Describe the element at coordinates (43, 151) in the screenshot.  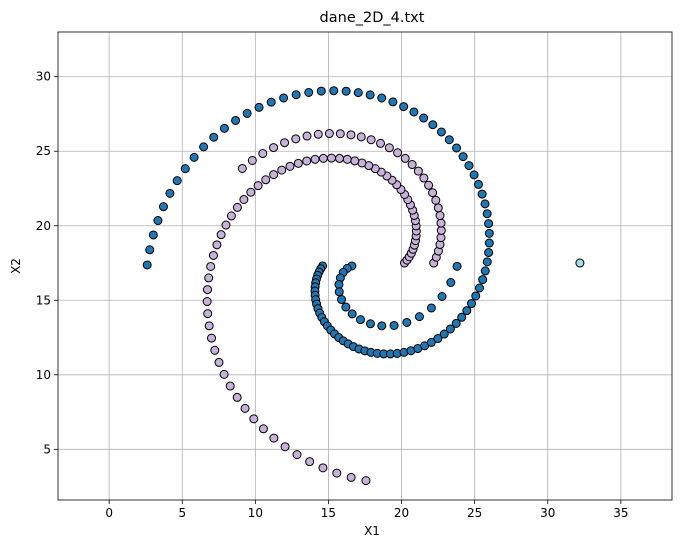
I see `y-tick-label: 25` at that location.